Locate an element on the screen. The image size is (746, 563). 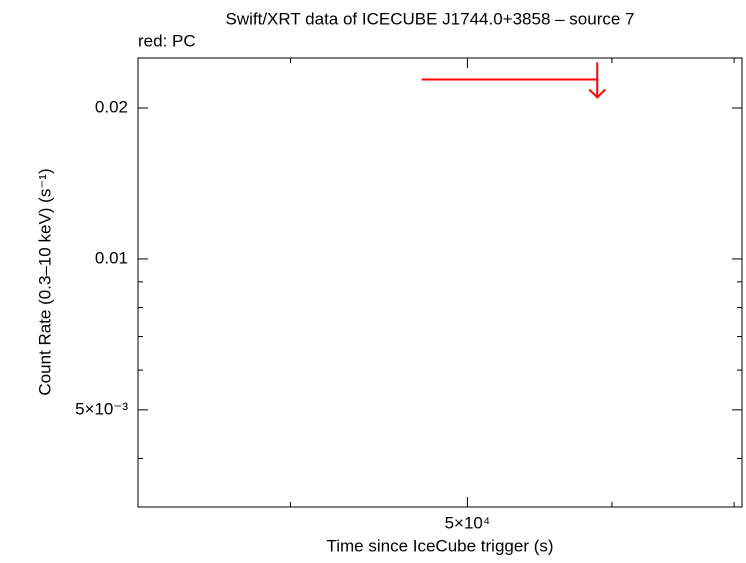
y-tick-label: 0.01 is located at coordinates (111, 257).